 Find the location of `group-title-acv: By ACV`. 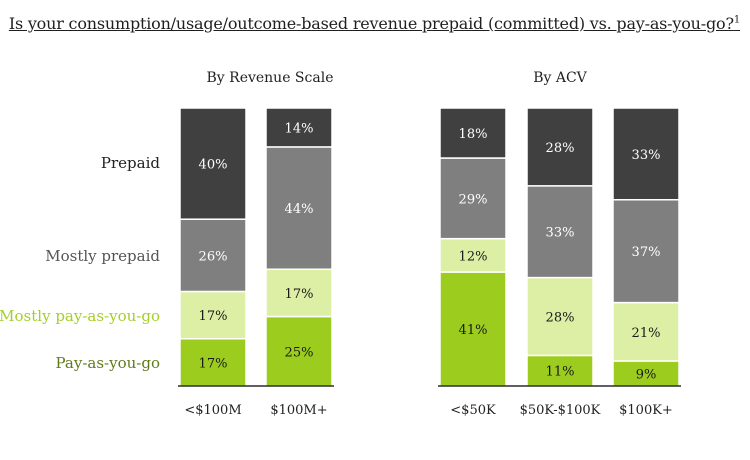

group-title-acv: By ACV is located at coordinates (560, 78).